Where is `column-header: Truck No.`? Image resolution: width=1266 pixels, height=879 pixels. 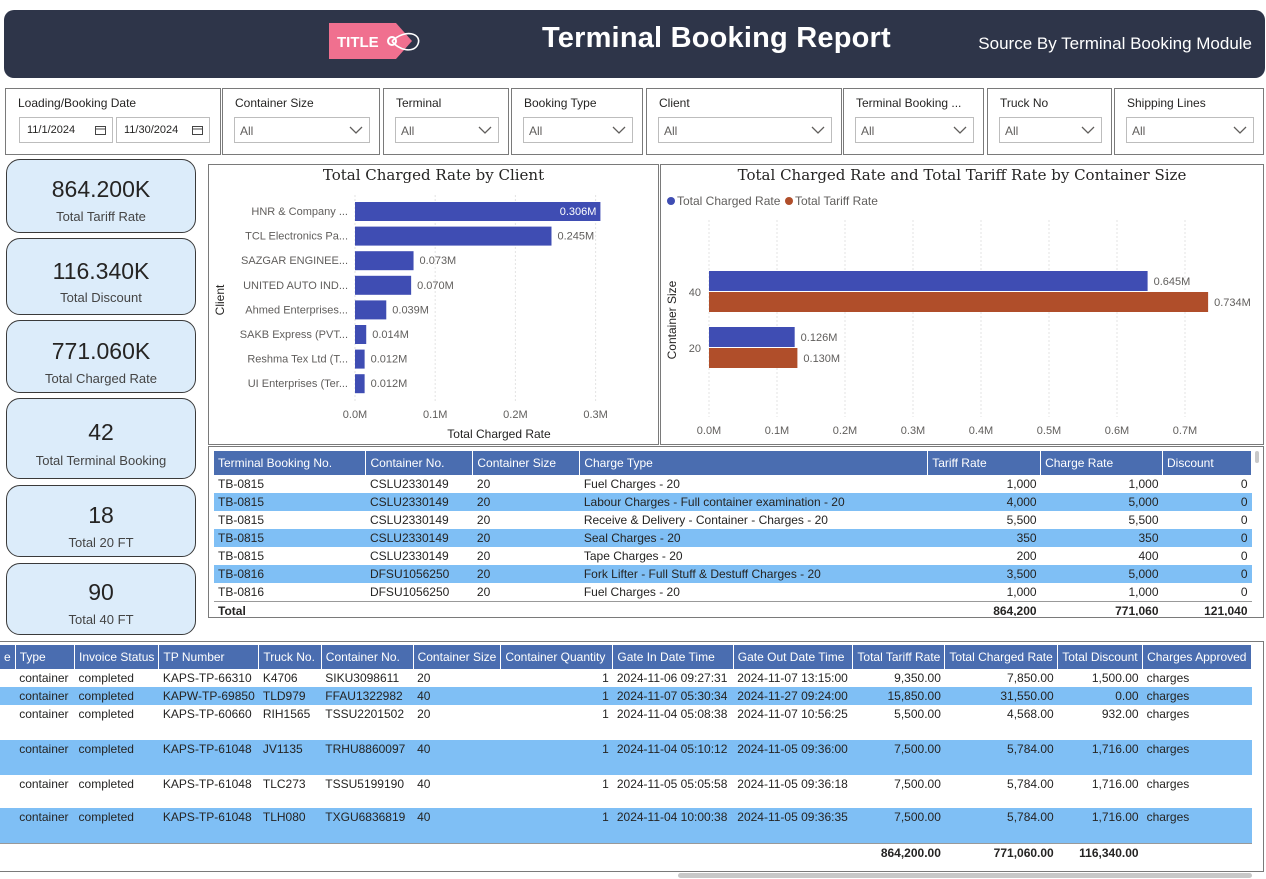
column-header: Truck No. is located at coordinates (290, 657).